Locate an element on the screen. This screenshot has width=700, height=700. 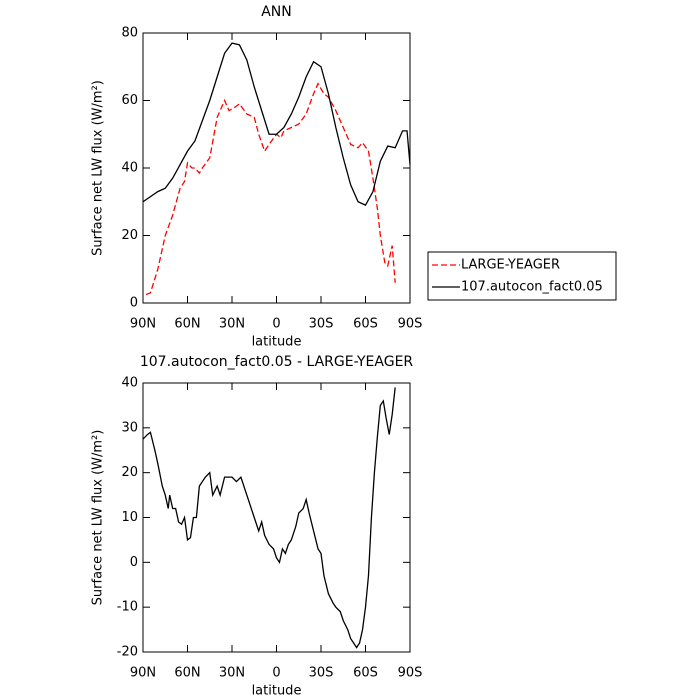
legend-label: 107.autocon_fact0.05 is located at coordinates (532, 287).